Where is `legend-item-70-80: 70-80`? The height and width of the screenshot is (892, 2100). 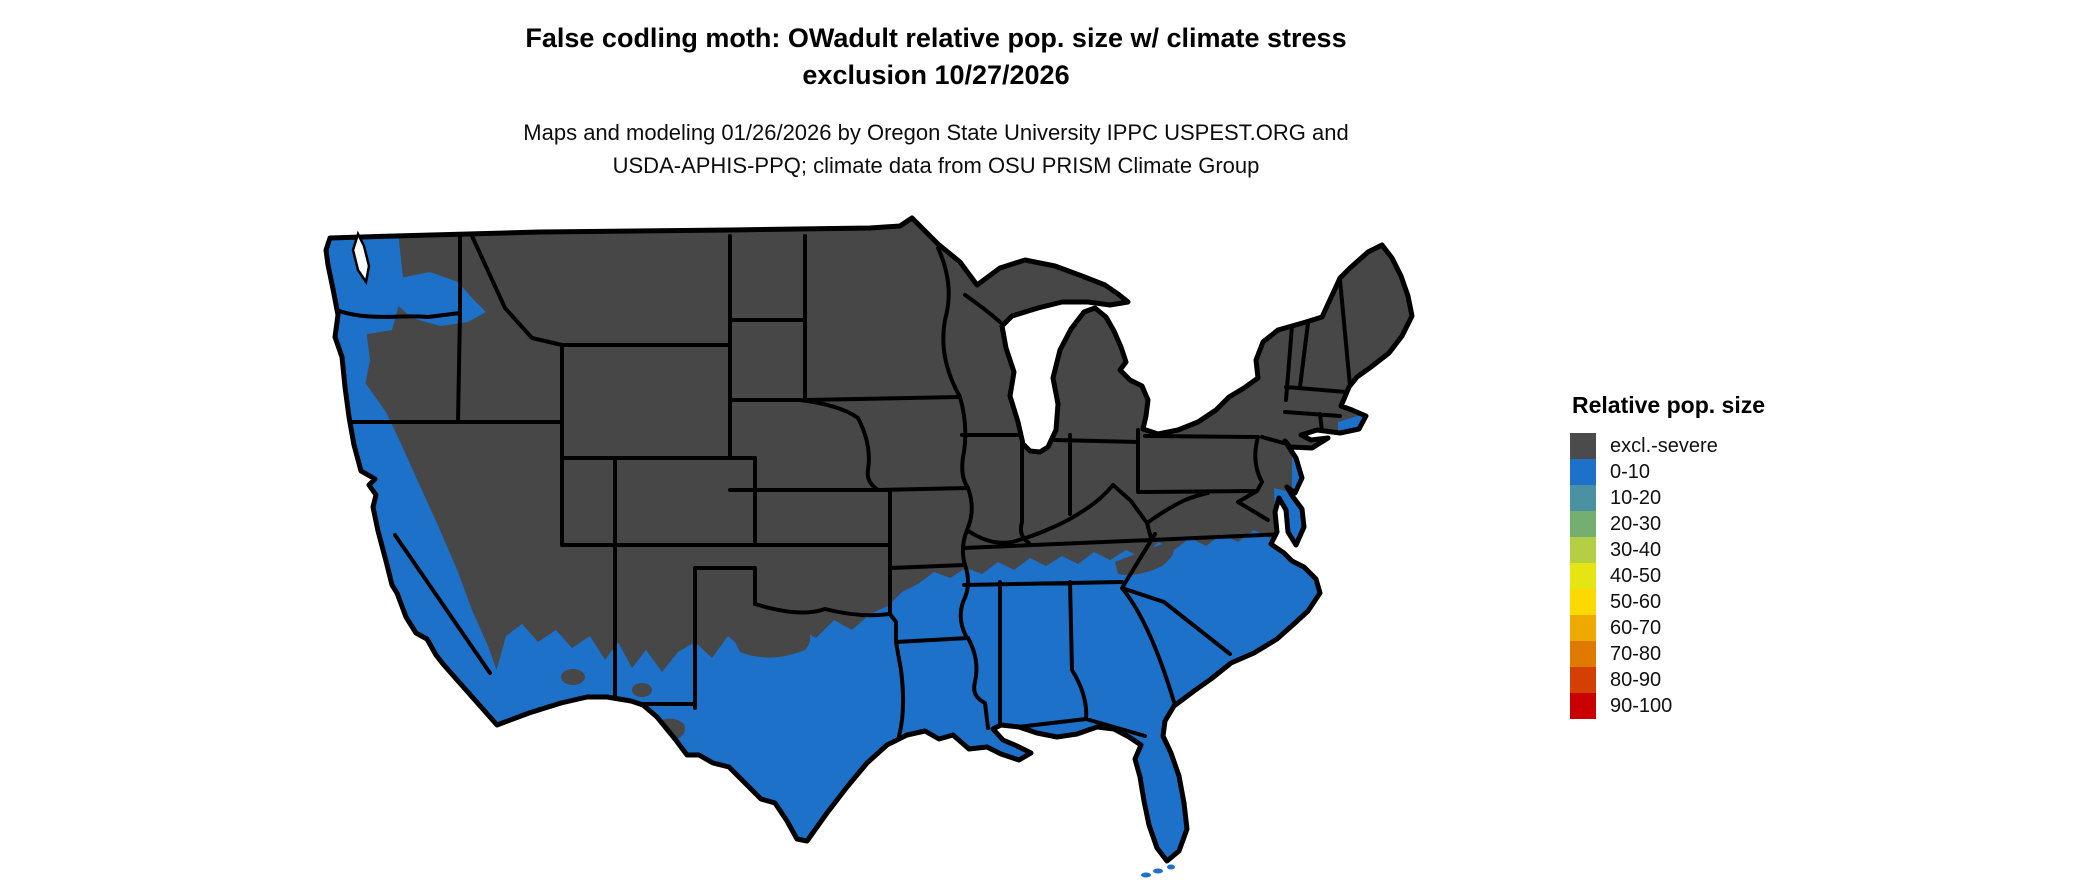 legend-item-70-80: 70-80 is located at coordinates (1720, 654).